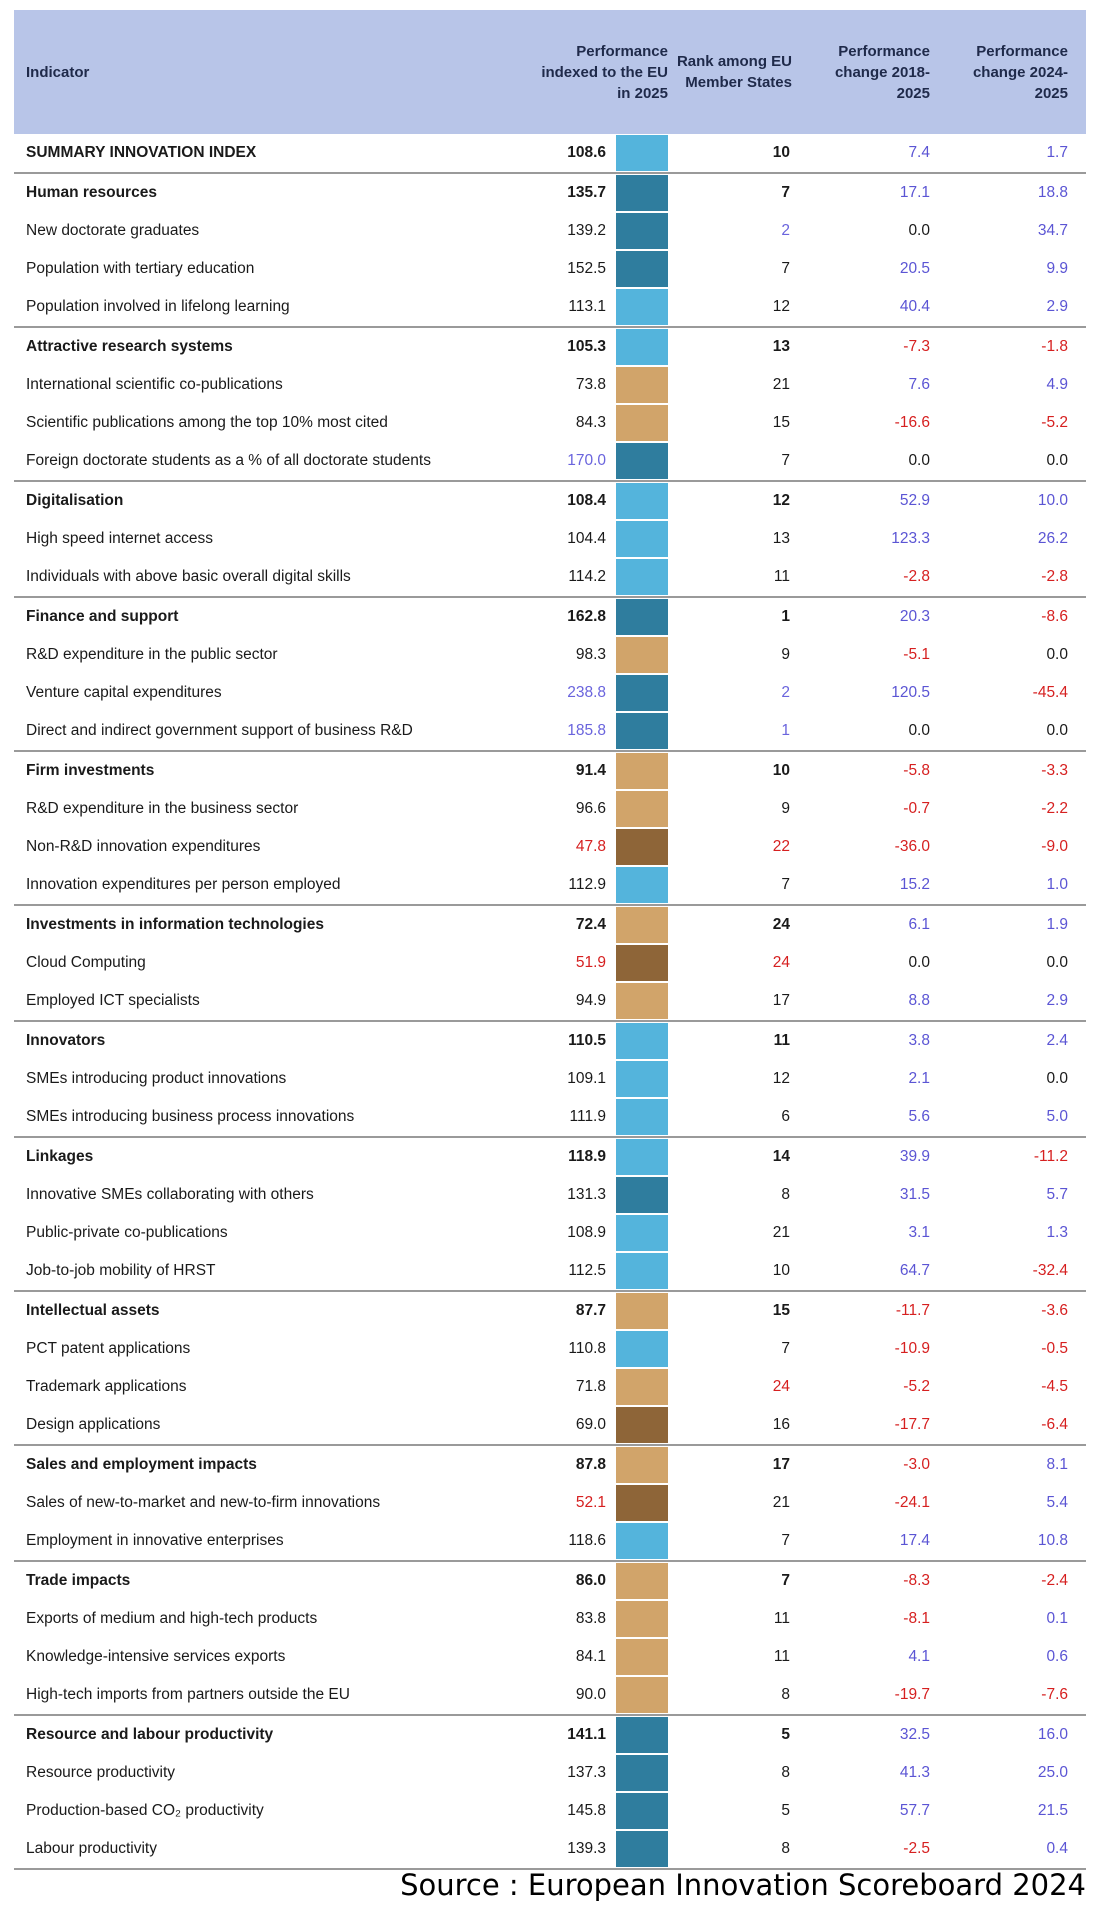 The height and width of the screenshot is (1920, 1116). What do you see at coordinates (916, 654) in the screenshot?
I see `change-2018-2025: -5.1` at bounding box center [916, 654].